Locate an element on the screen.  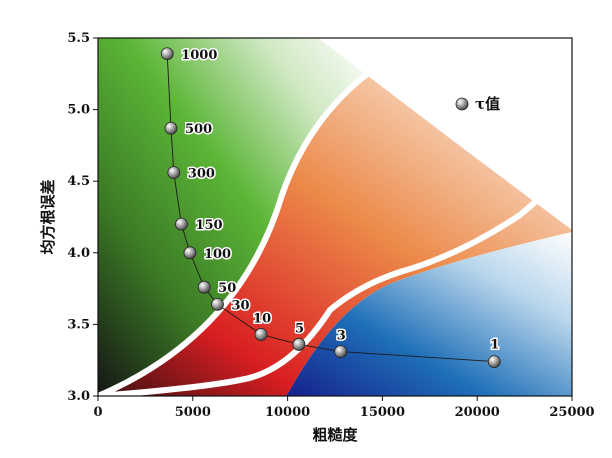
x-tick-label: 0 is located at coordinates (97, 412).